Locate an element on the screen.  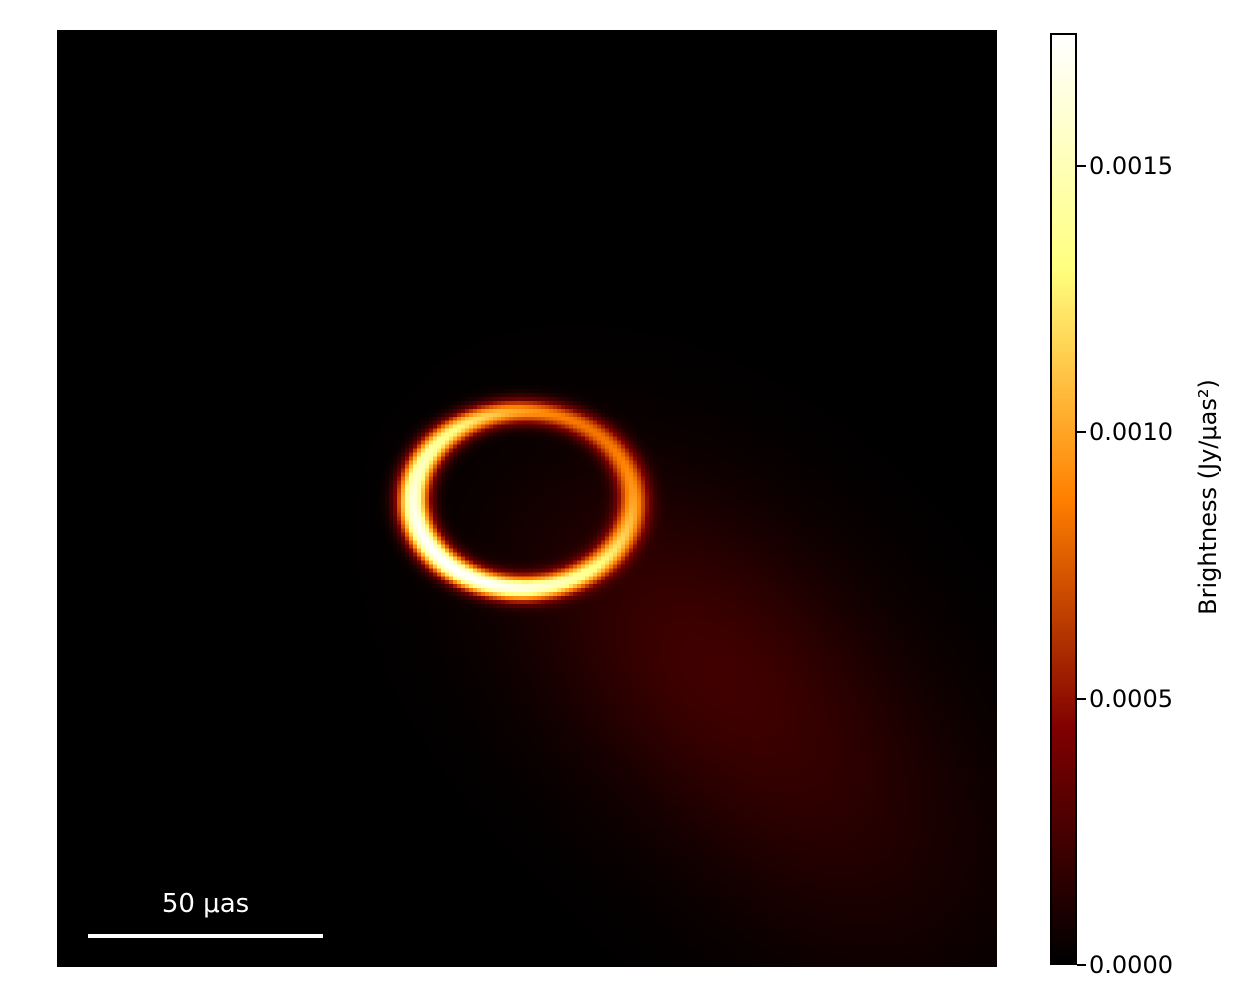
colorbar is located at coordinates (1063, 499).